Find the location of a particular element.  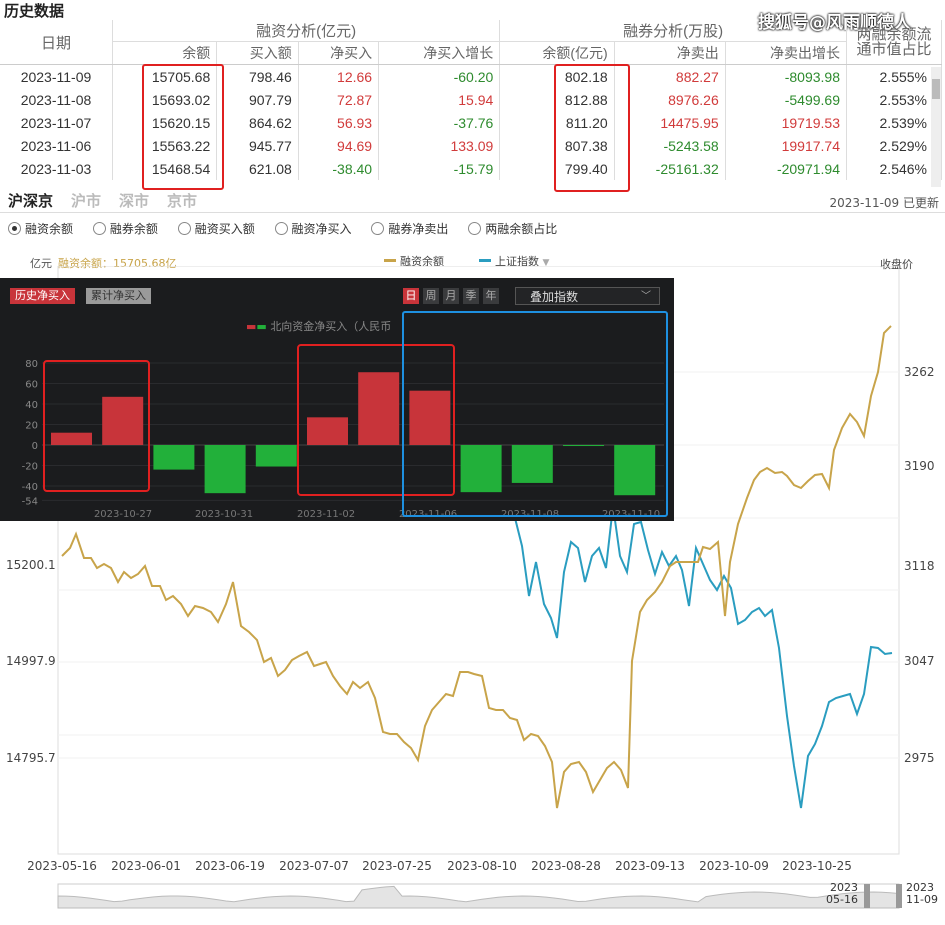

cell-netg: 15.94 is located at coordinates (439, 99).